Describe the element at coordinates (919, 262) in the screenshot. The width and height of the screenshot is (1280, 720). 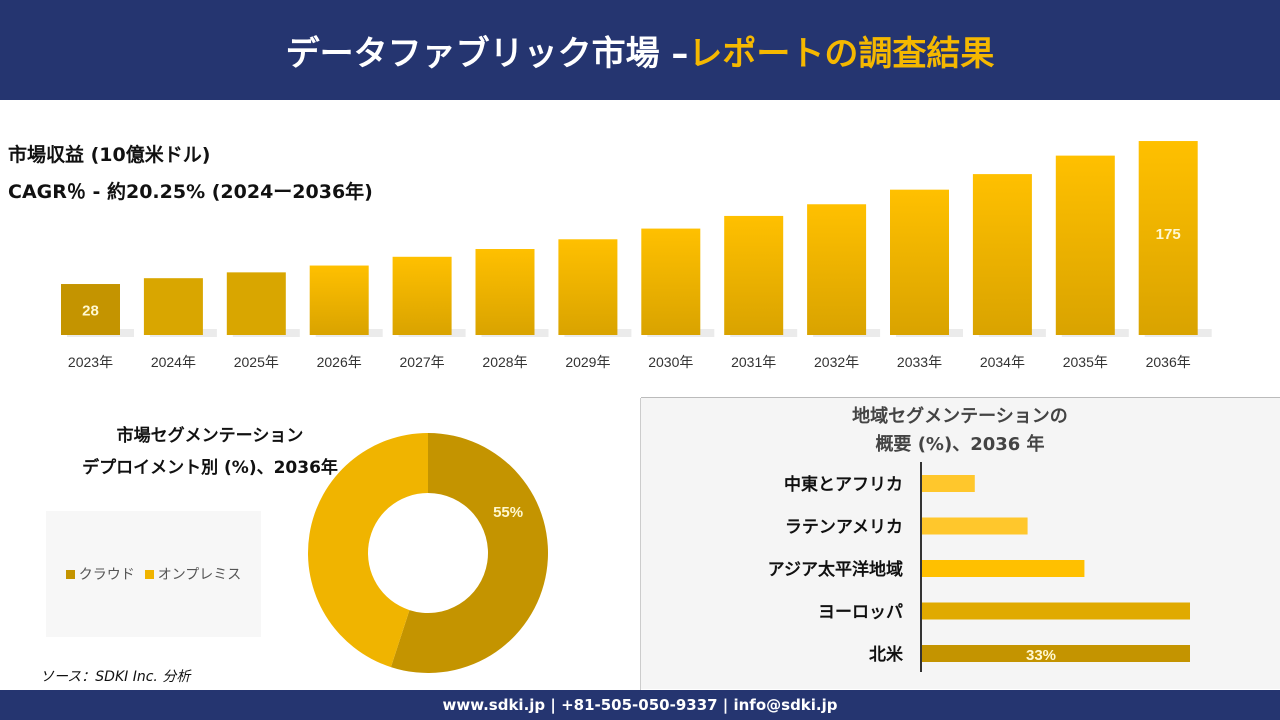
I see `bar-2033年` at that location.